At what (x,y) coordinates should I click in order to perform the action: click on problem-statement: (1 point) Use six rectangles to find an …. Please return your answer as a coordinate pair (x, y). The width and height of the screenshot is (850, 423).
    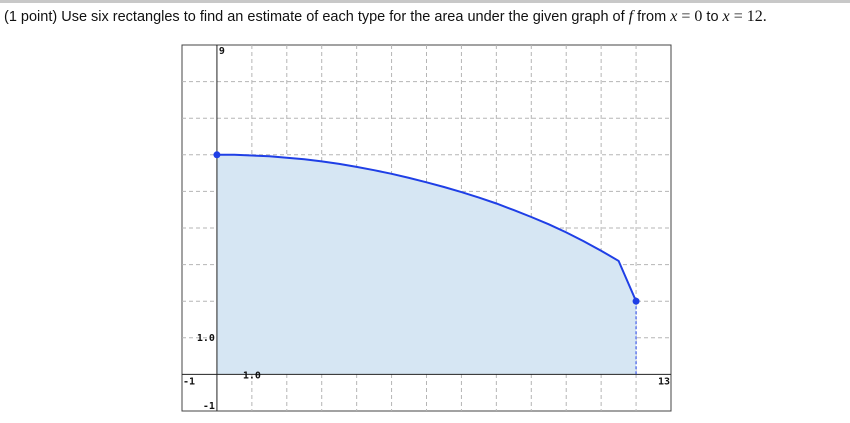
    Looking at the image, I should click on (425, 17).